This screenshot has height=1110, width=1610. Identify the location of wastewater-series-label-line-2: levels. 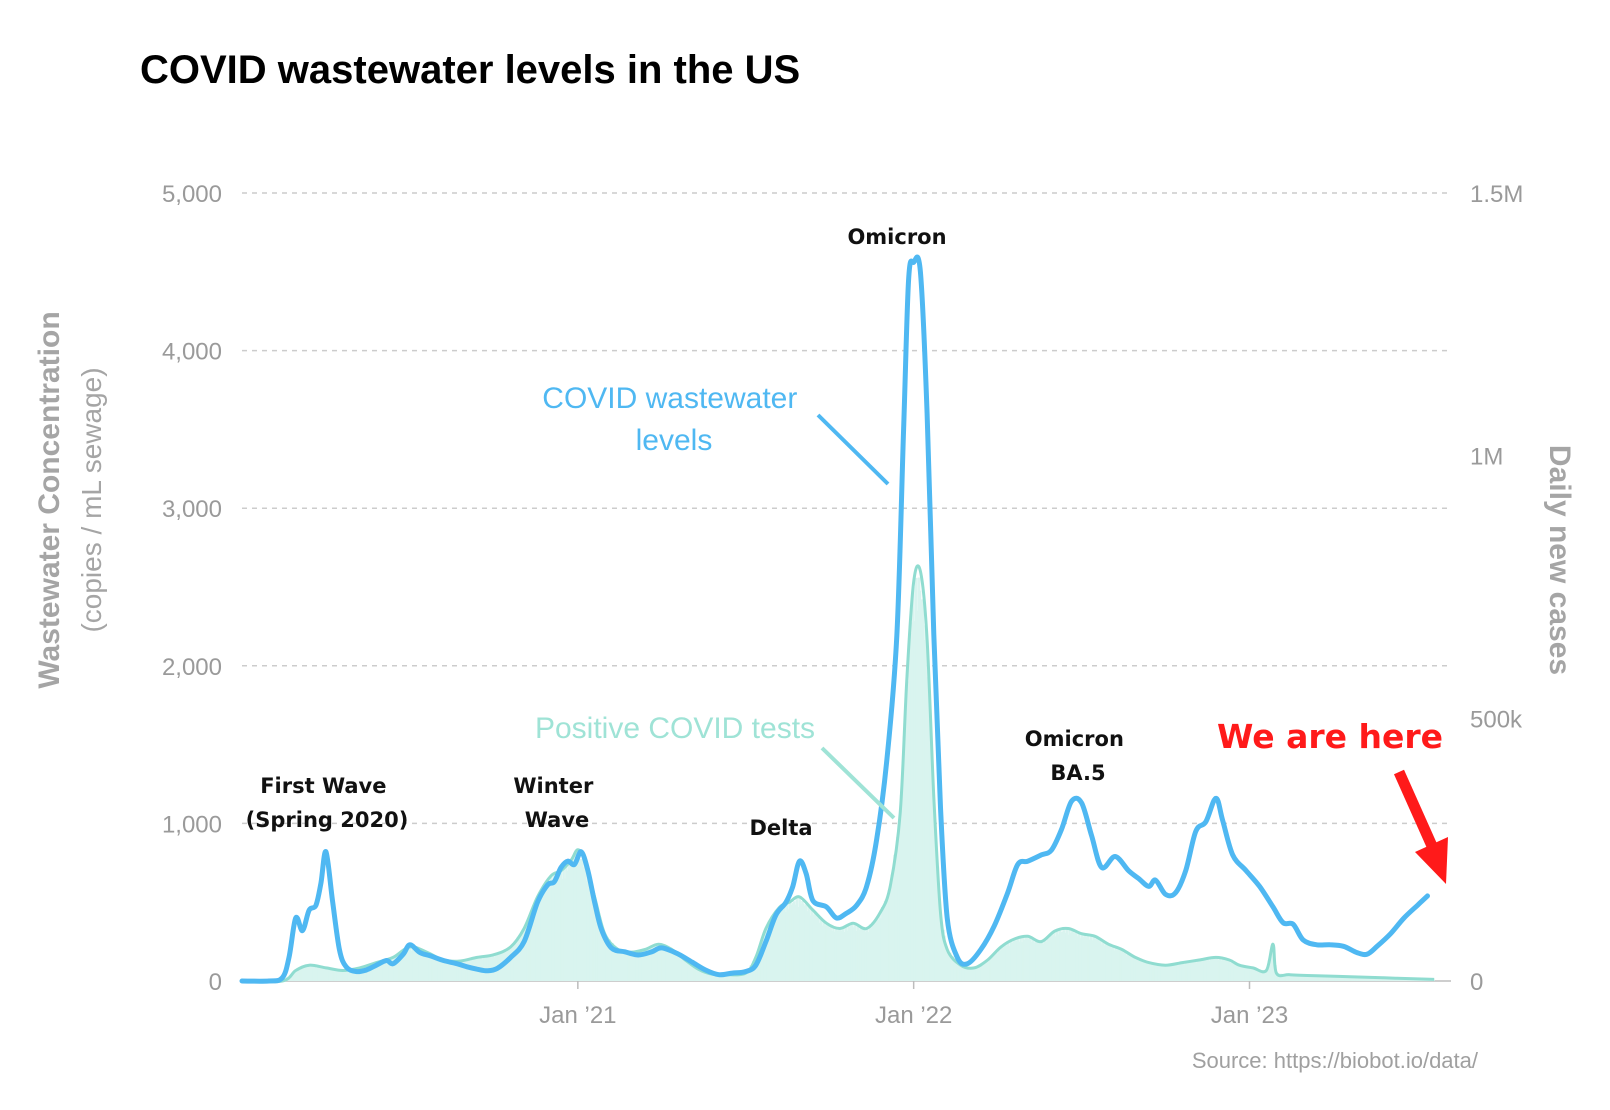
(674, 440).